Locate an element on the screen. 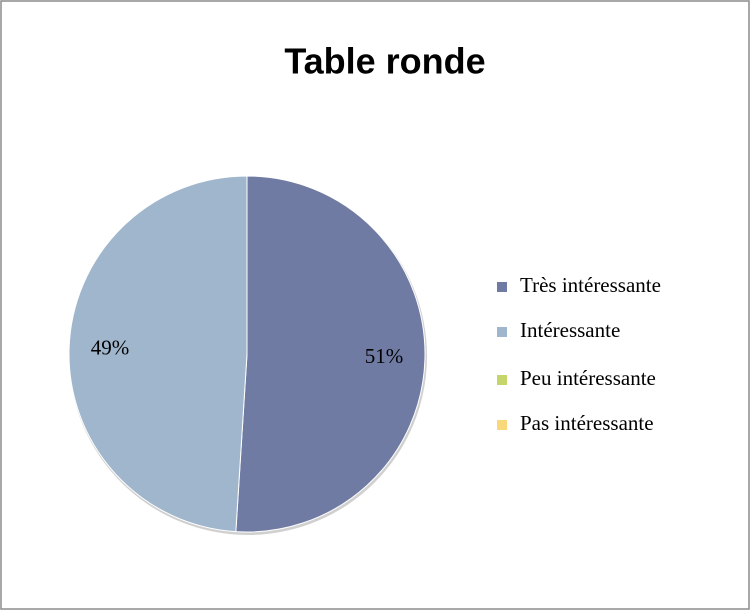 This screenshot has width=750, height=610. data-label: 51% is located at coordinates (384, 356).